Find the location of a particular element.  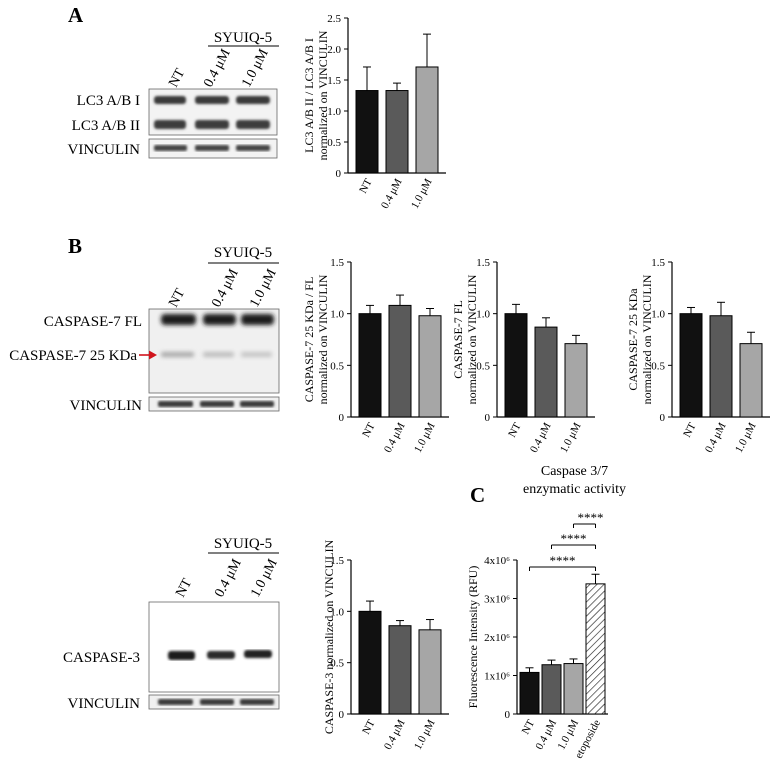

y-tick-label: 4x10⁶ is located at coordinates (497, 561).